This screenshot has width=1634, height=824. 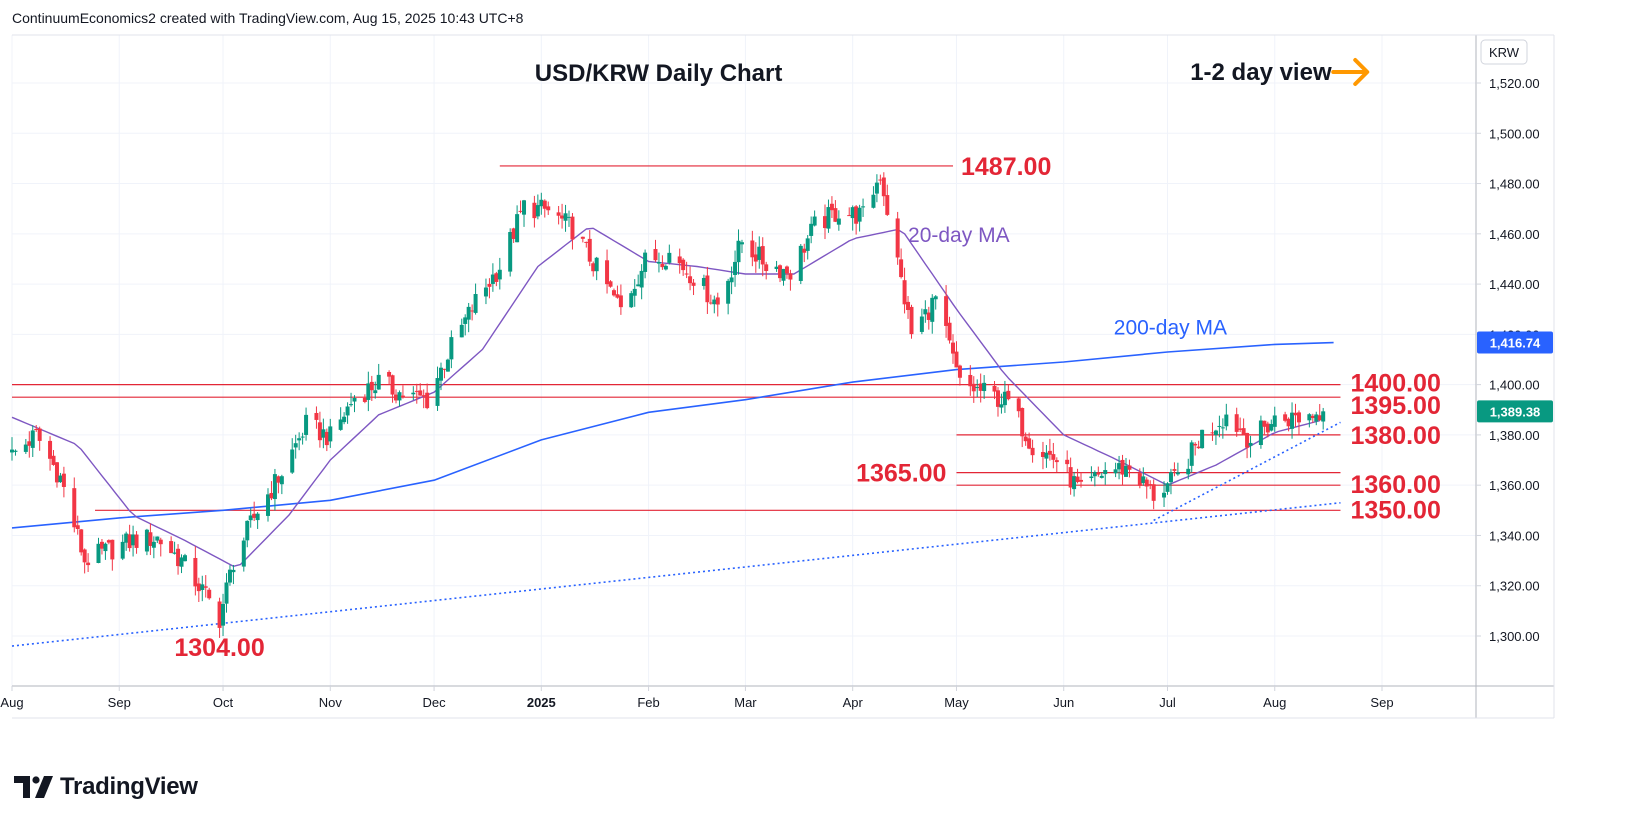 I want to click on price-label-box, so click(x=1515, y=342).